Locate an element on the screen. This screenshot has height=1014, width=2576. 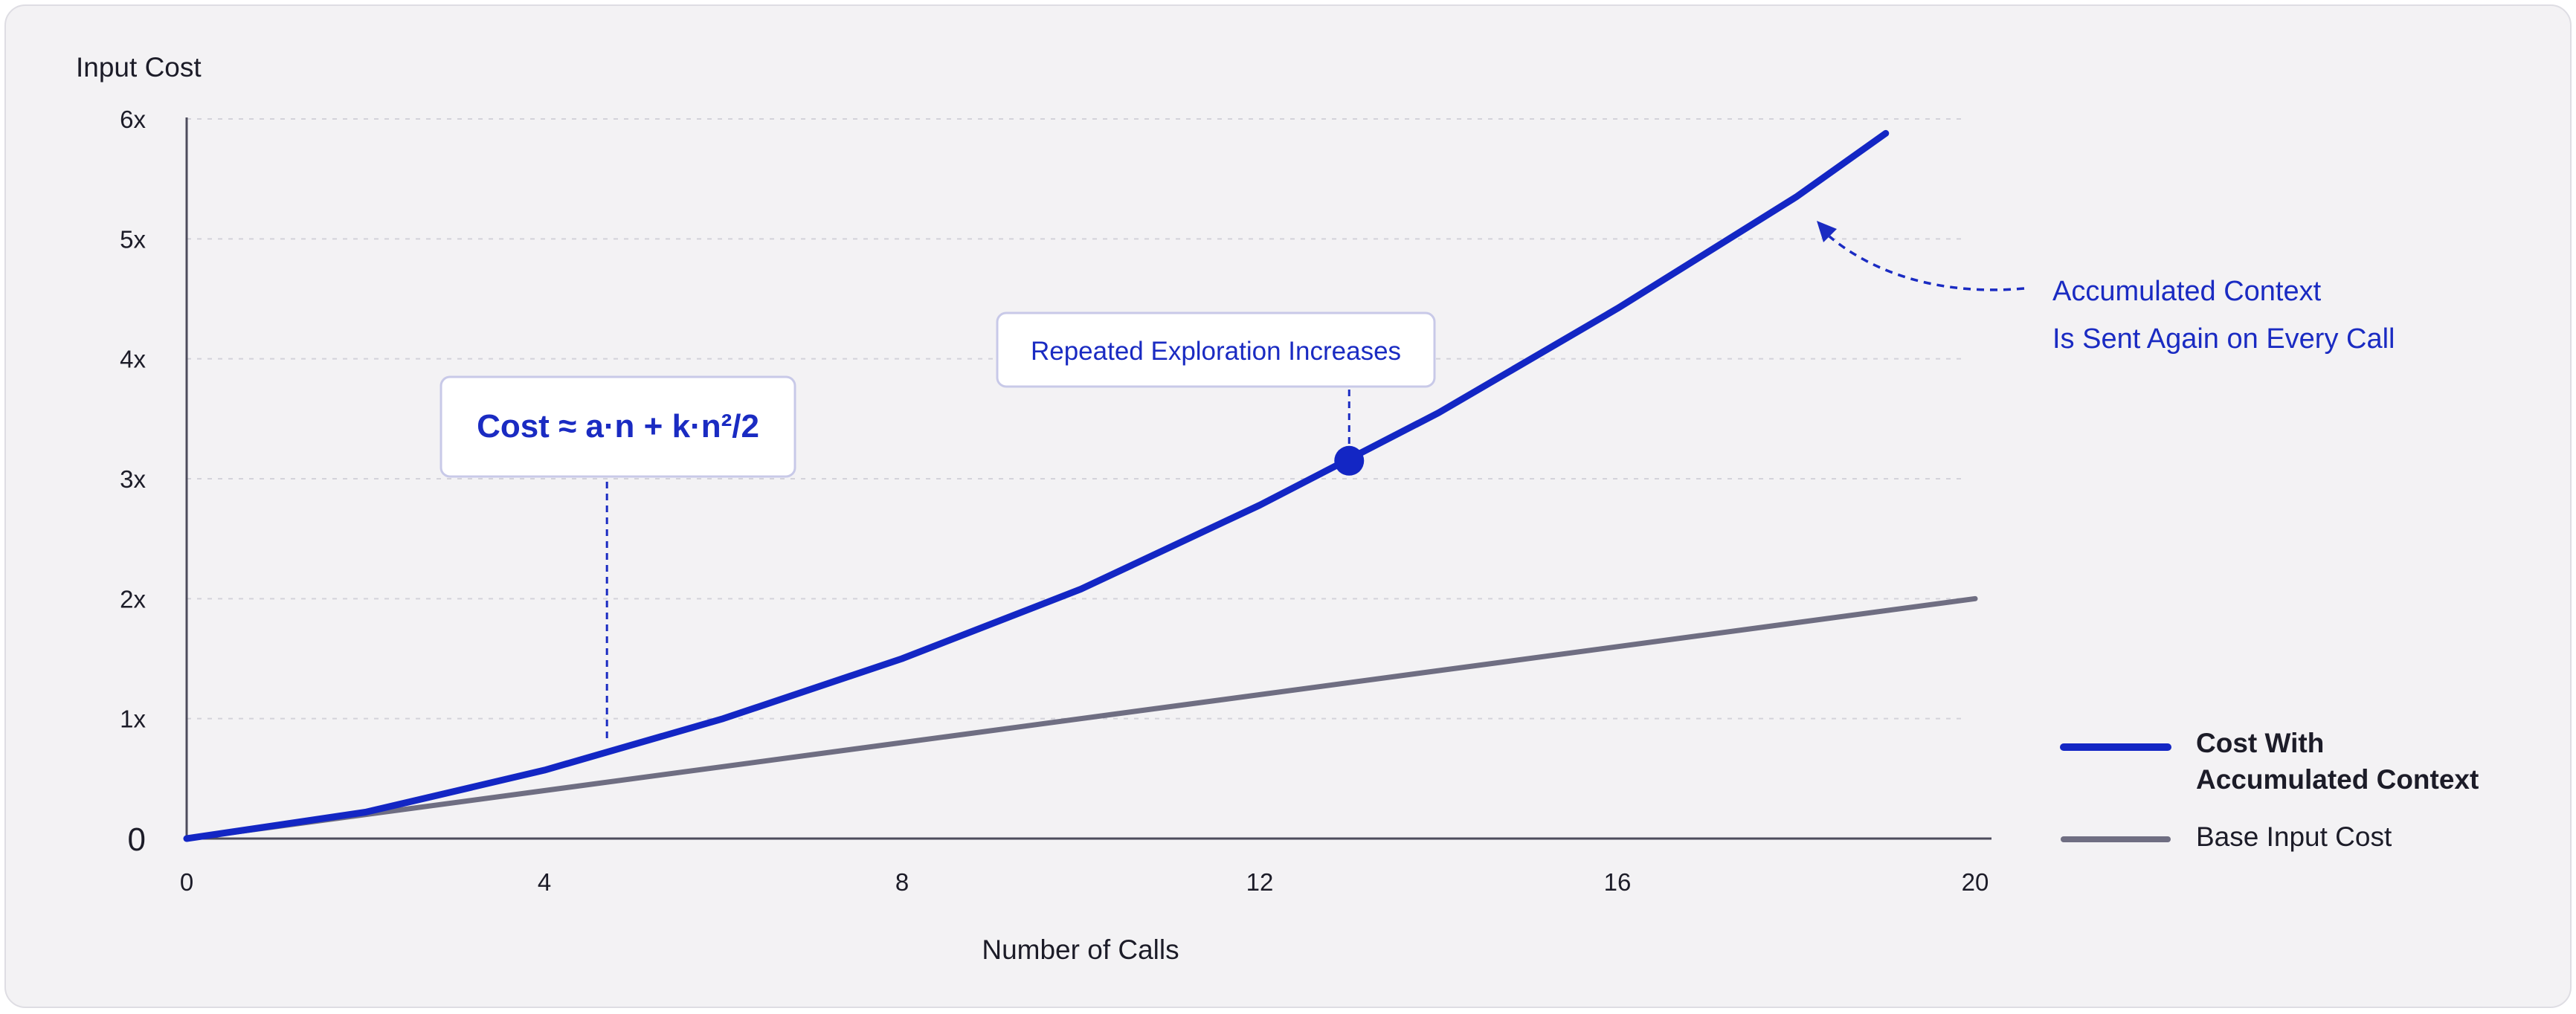
formula-text: Cost ≈ a·n + k·n²/2 is located at coordinates (618, 426).